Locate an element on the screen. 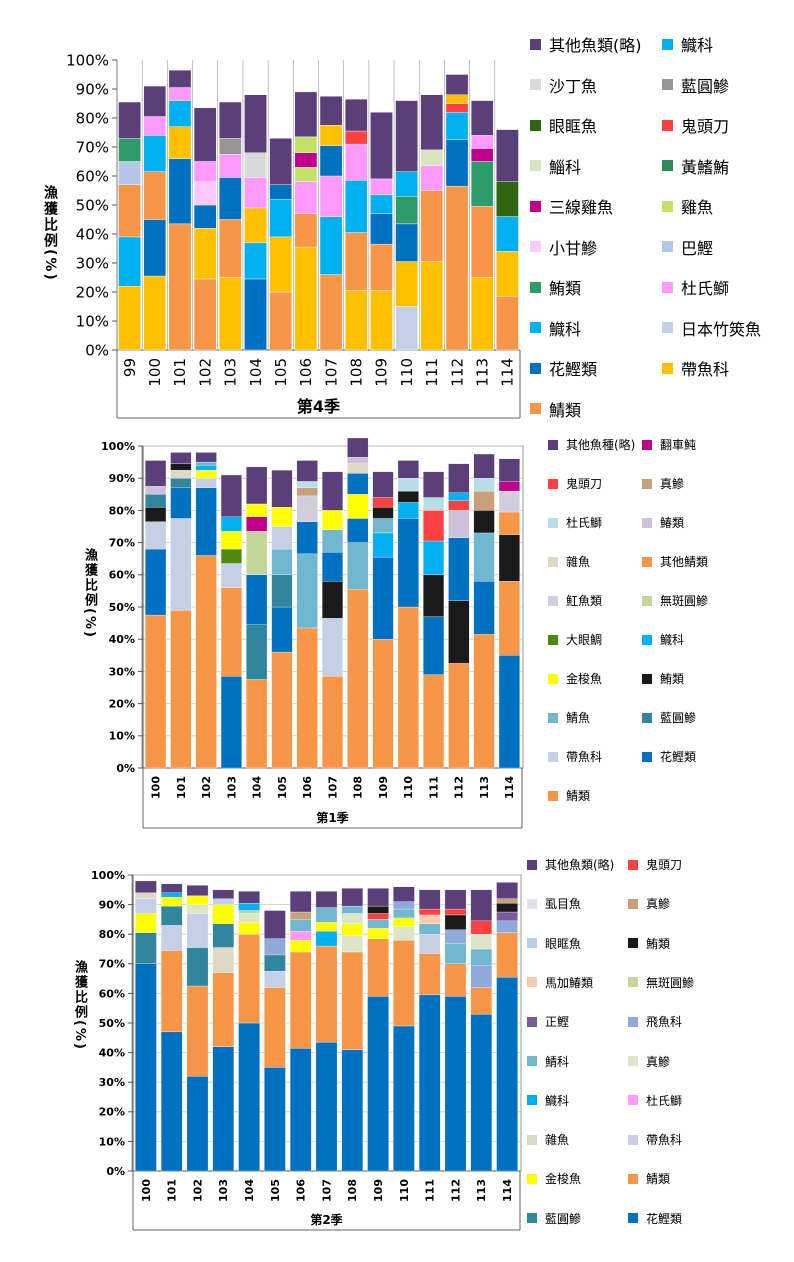  y-tick-label: 70% is located at coordinates (112, 964).